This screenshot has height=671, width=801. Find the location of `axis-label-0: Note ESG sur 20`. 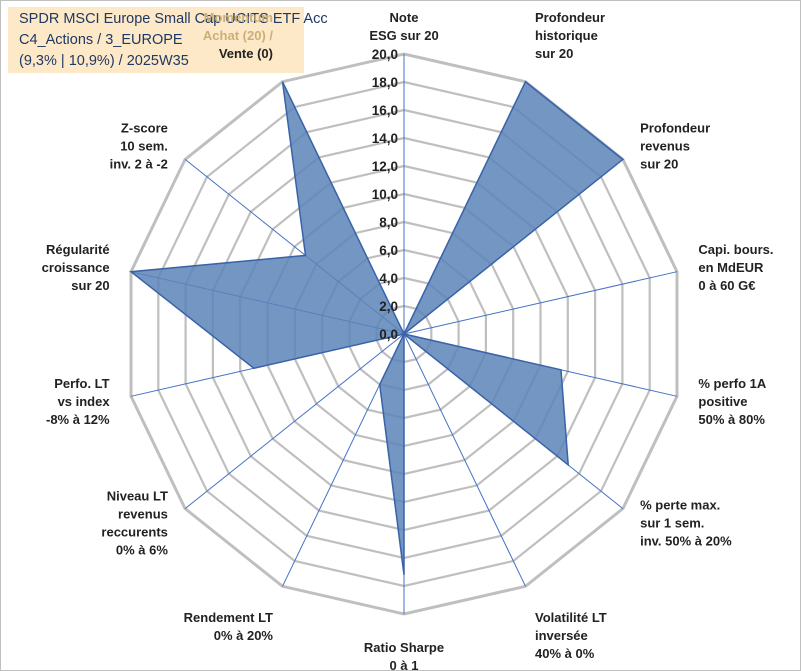

axis-label-0: Note ESG sur 20 is located at coordinates (403, 26).